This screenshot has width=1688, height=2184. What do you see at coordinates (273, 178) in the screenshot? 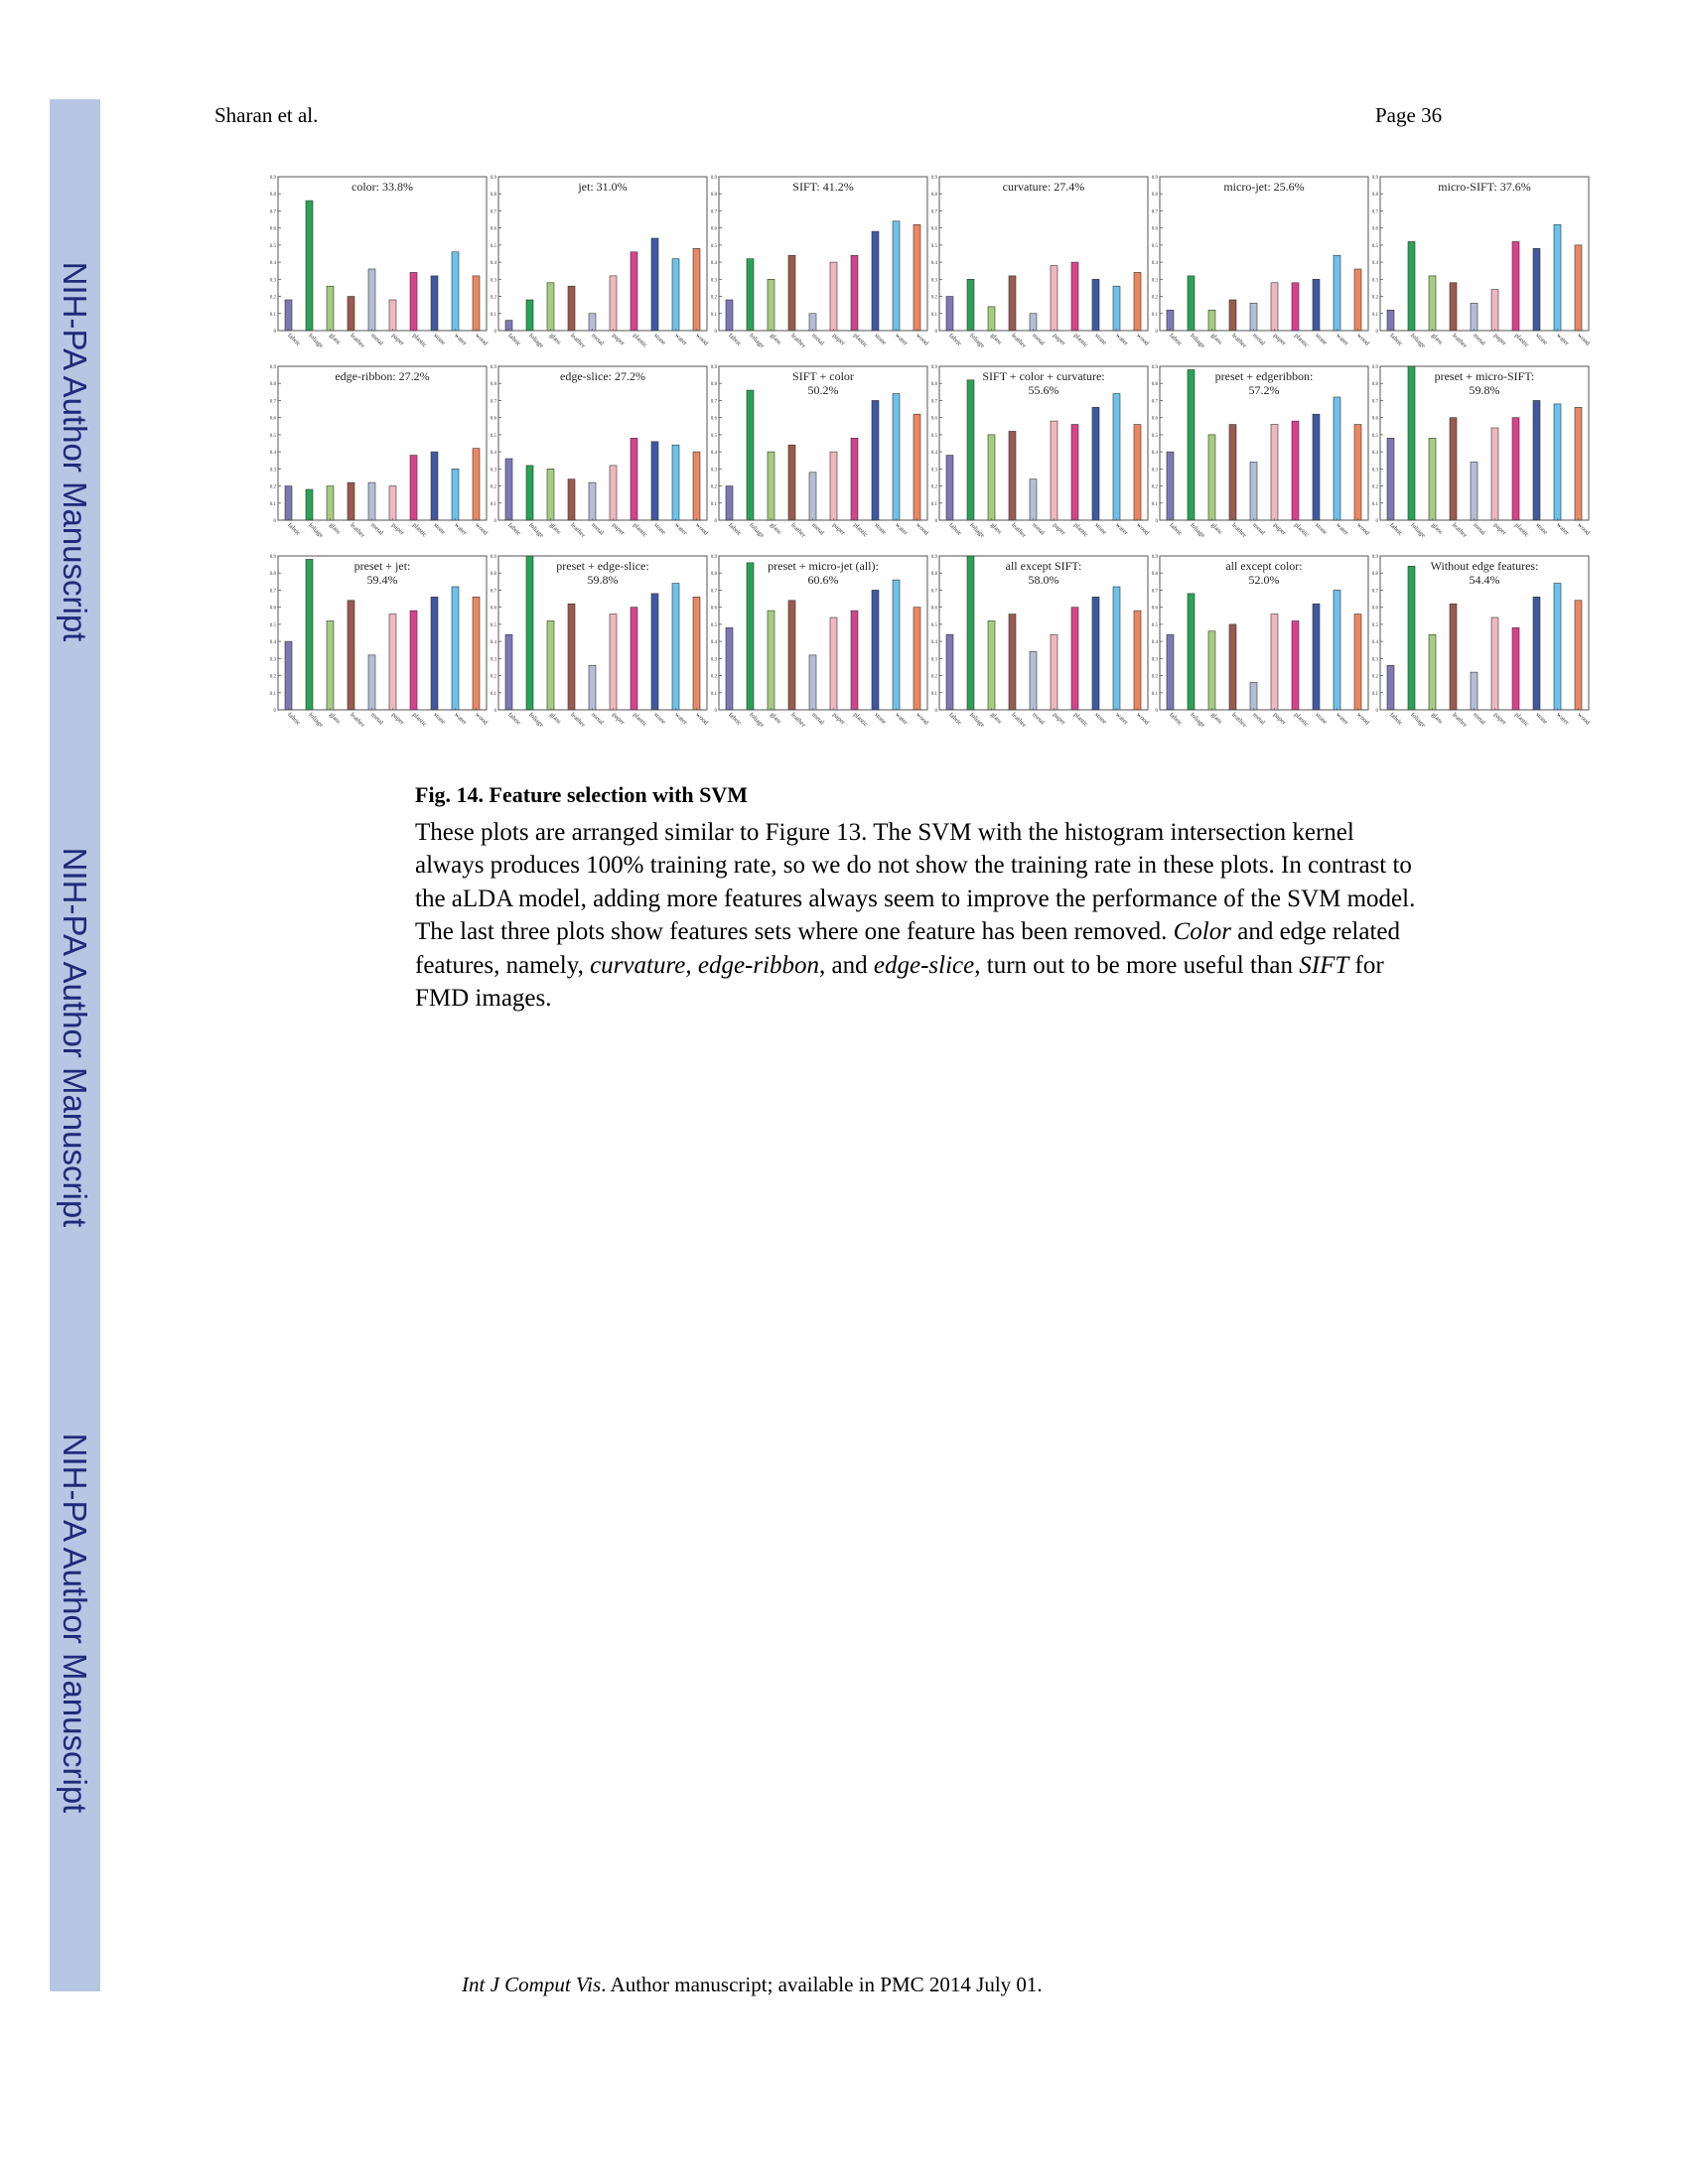
I see `y-tick-label: 0.9` at bounding box center [273, 178].